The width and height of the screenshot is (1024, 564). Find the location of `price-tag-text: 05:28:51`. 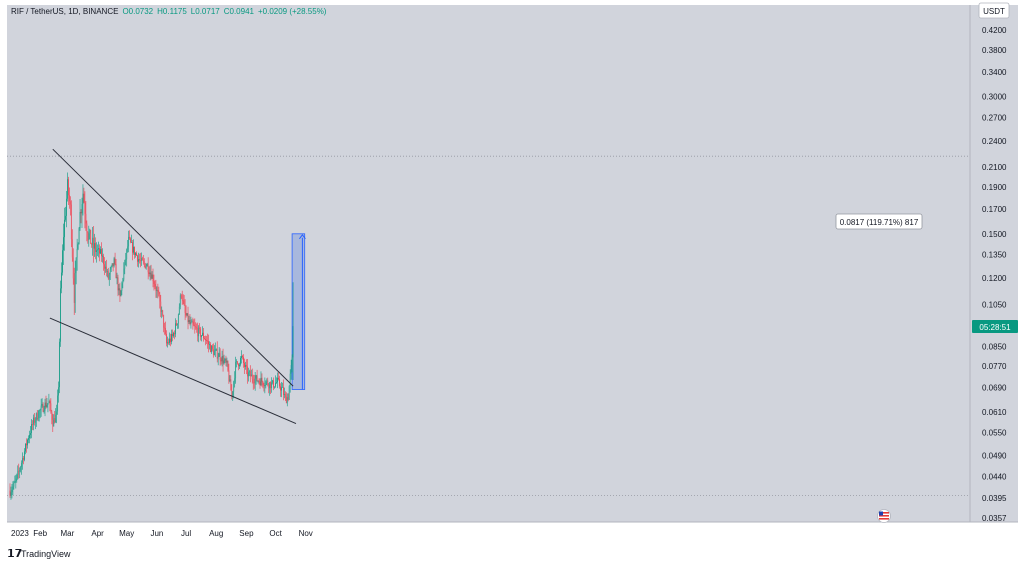

price-tag-text: 05:28:51 is located at coordinates (995, 327).